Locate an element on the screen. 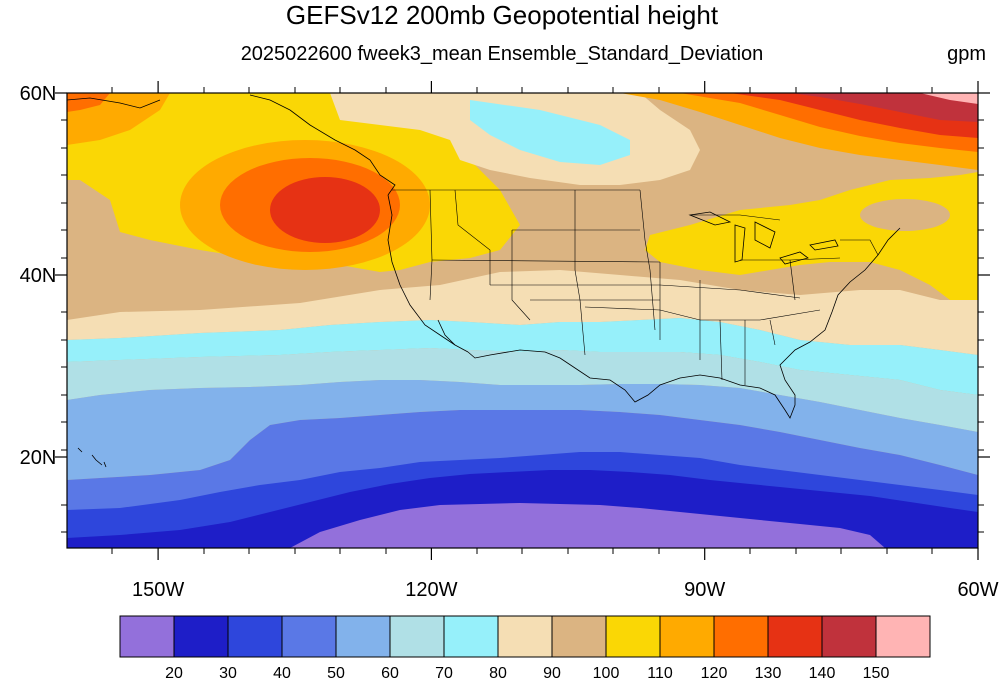 This screenshot has width=1004, height=683. lat-tick-label: 40N is located at coordinates (38, 276).